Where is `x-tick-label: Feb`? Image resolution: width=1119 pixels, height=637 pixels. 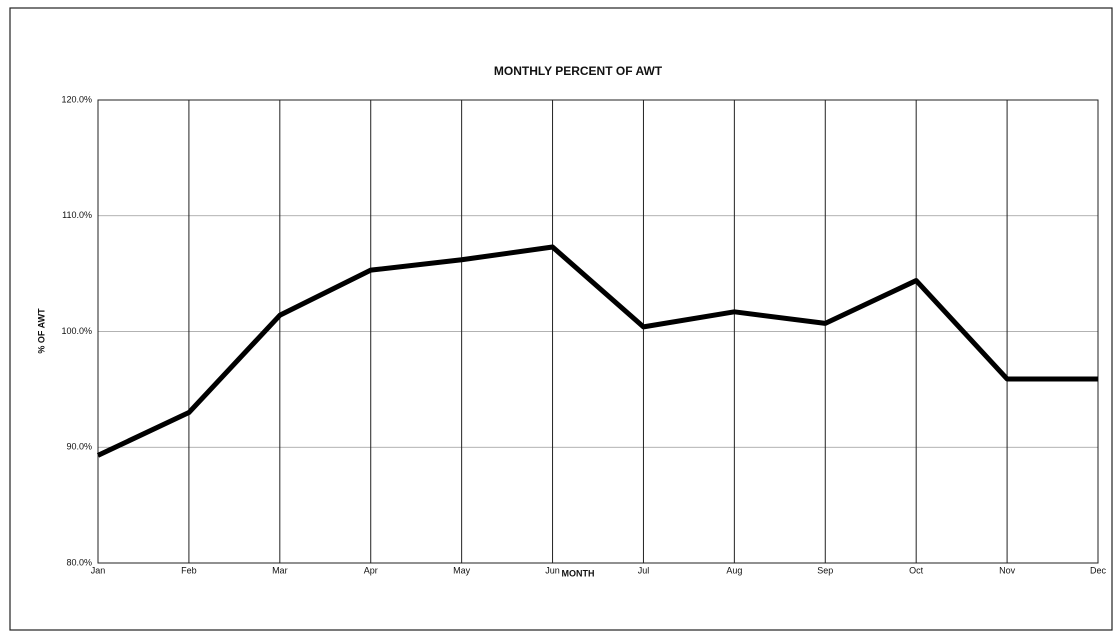 x-tick-label: Feb is located at coordinates (189, 570).